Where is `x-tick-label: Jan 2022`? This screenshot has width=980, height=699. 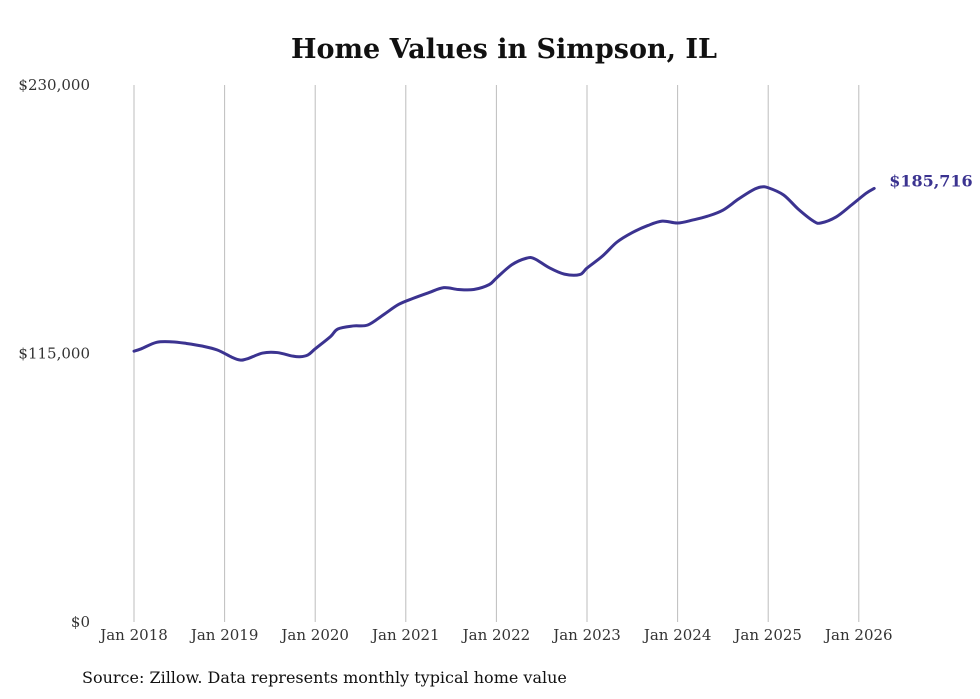 x-tick-label: Jan 2022 is located at coordinates (496, 635).